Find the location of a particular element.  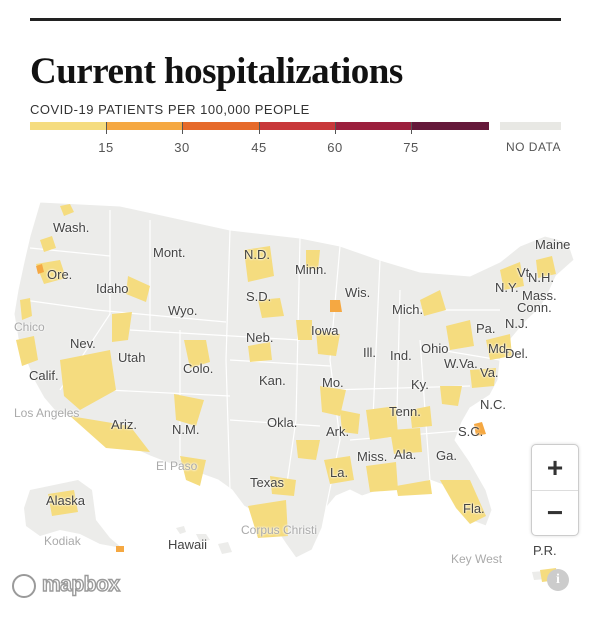

city-label: El Paso is located at coordinates (177, 466).